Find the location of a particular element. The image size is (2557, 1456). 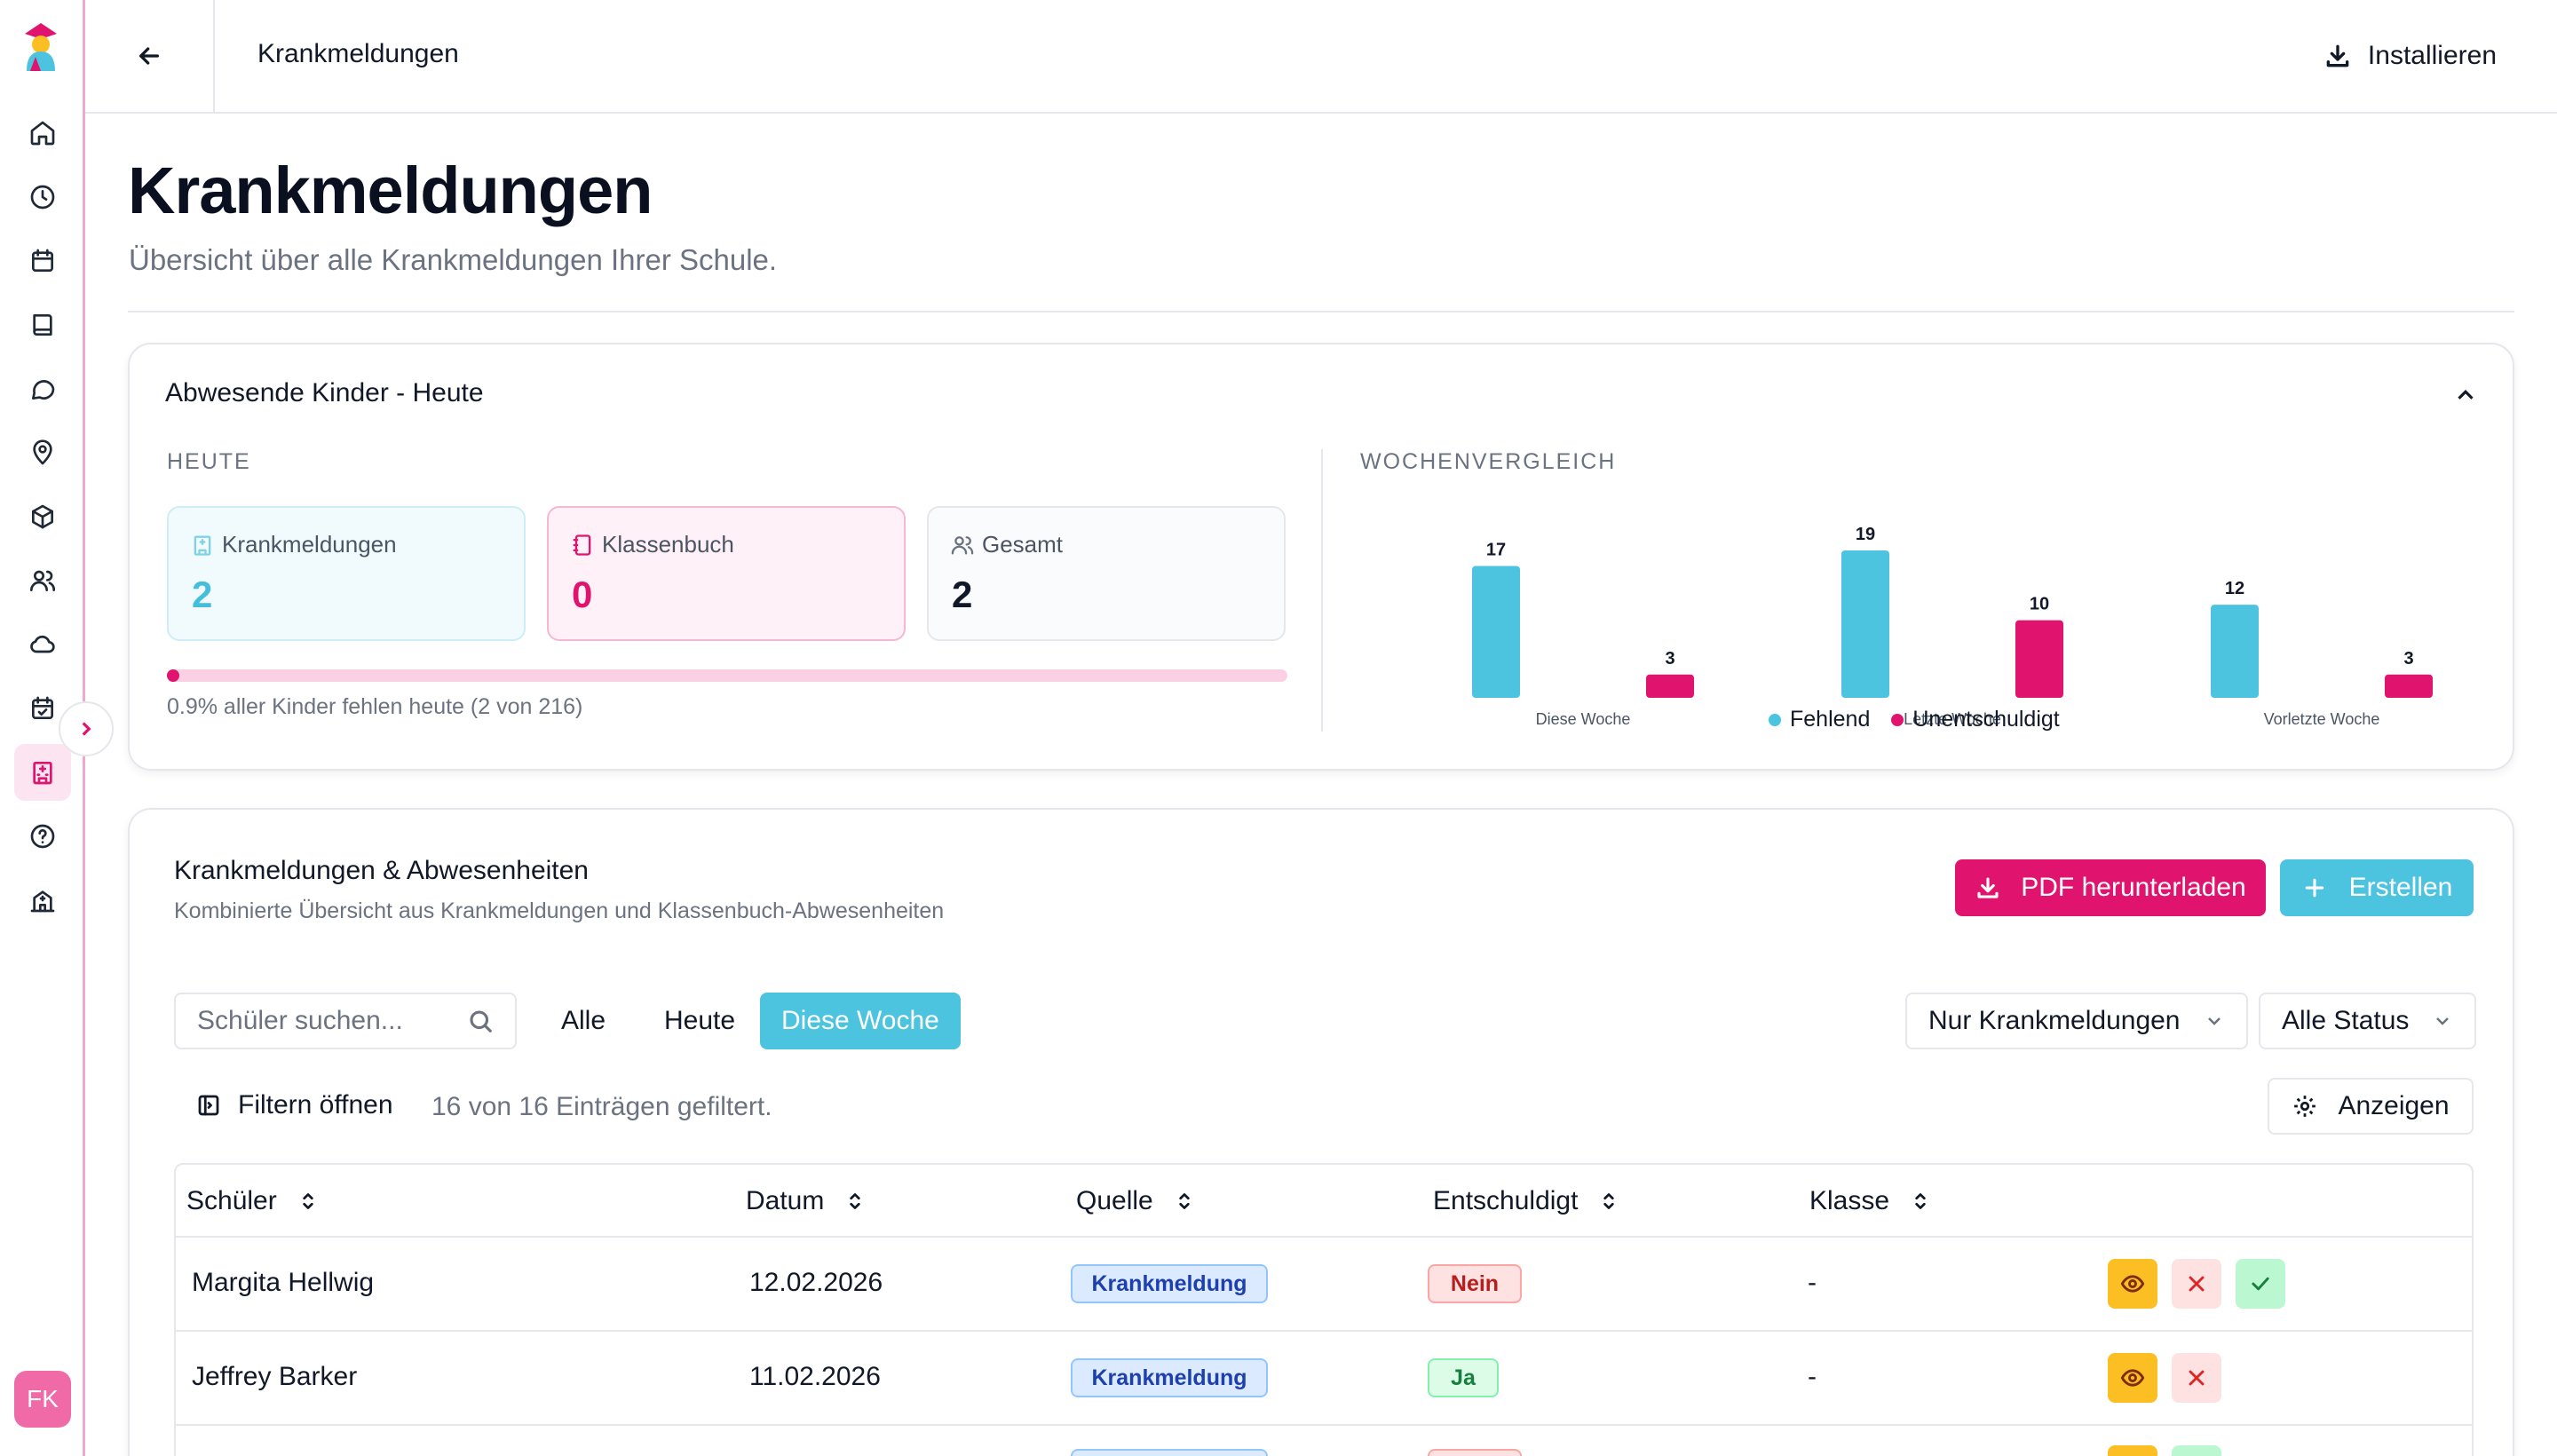

excused-badge: Nein is located at coordinates (1475, 1283).